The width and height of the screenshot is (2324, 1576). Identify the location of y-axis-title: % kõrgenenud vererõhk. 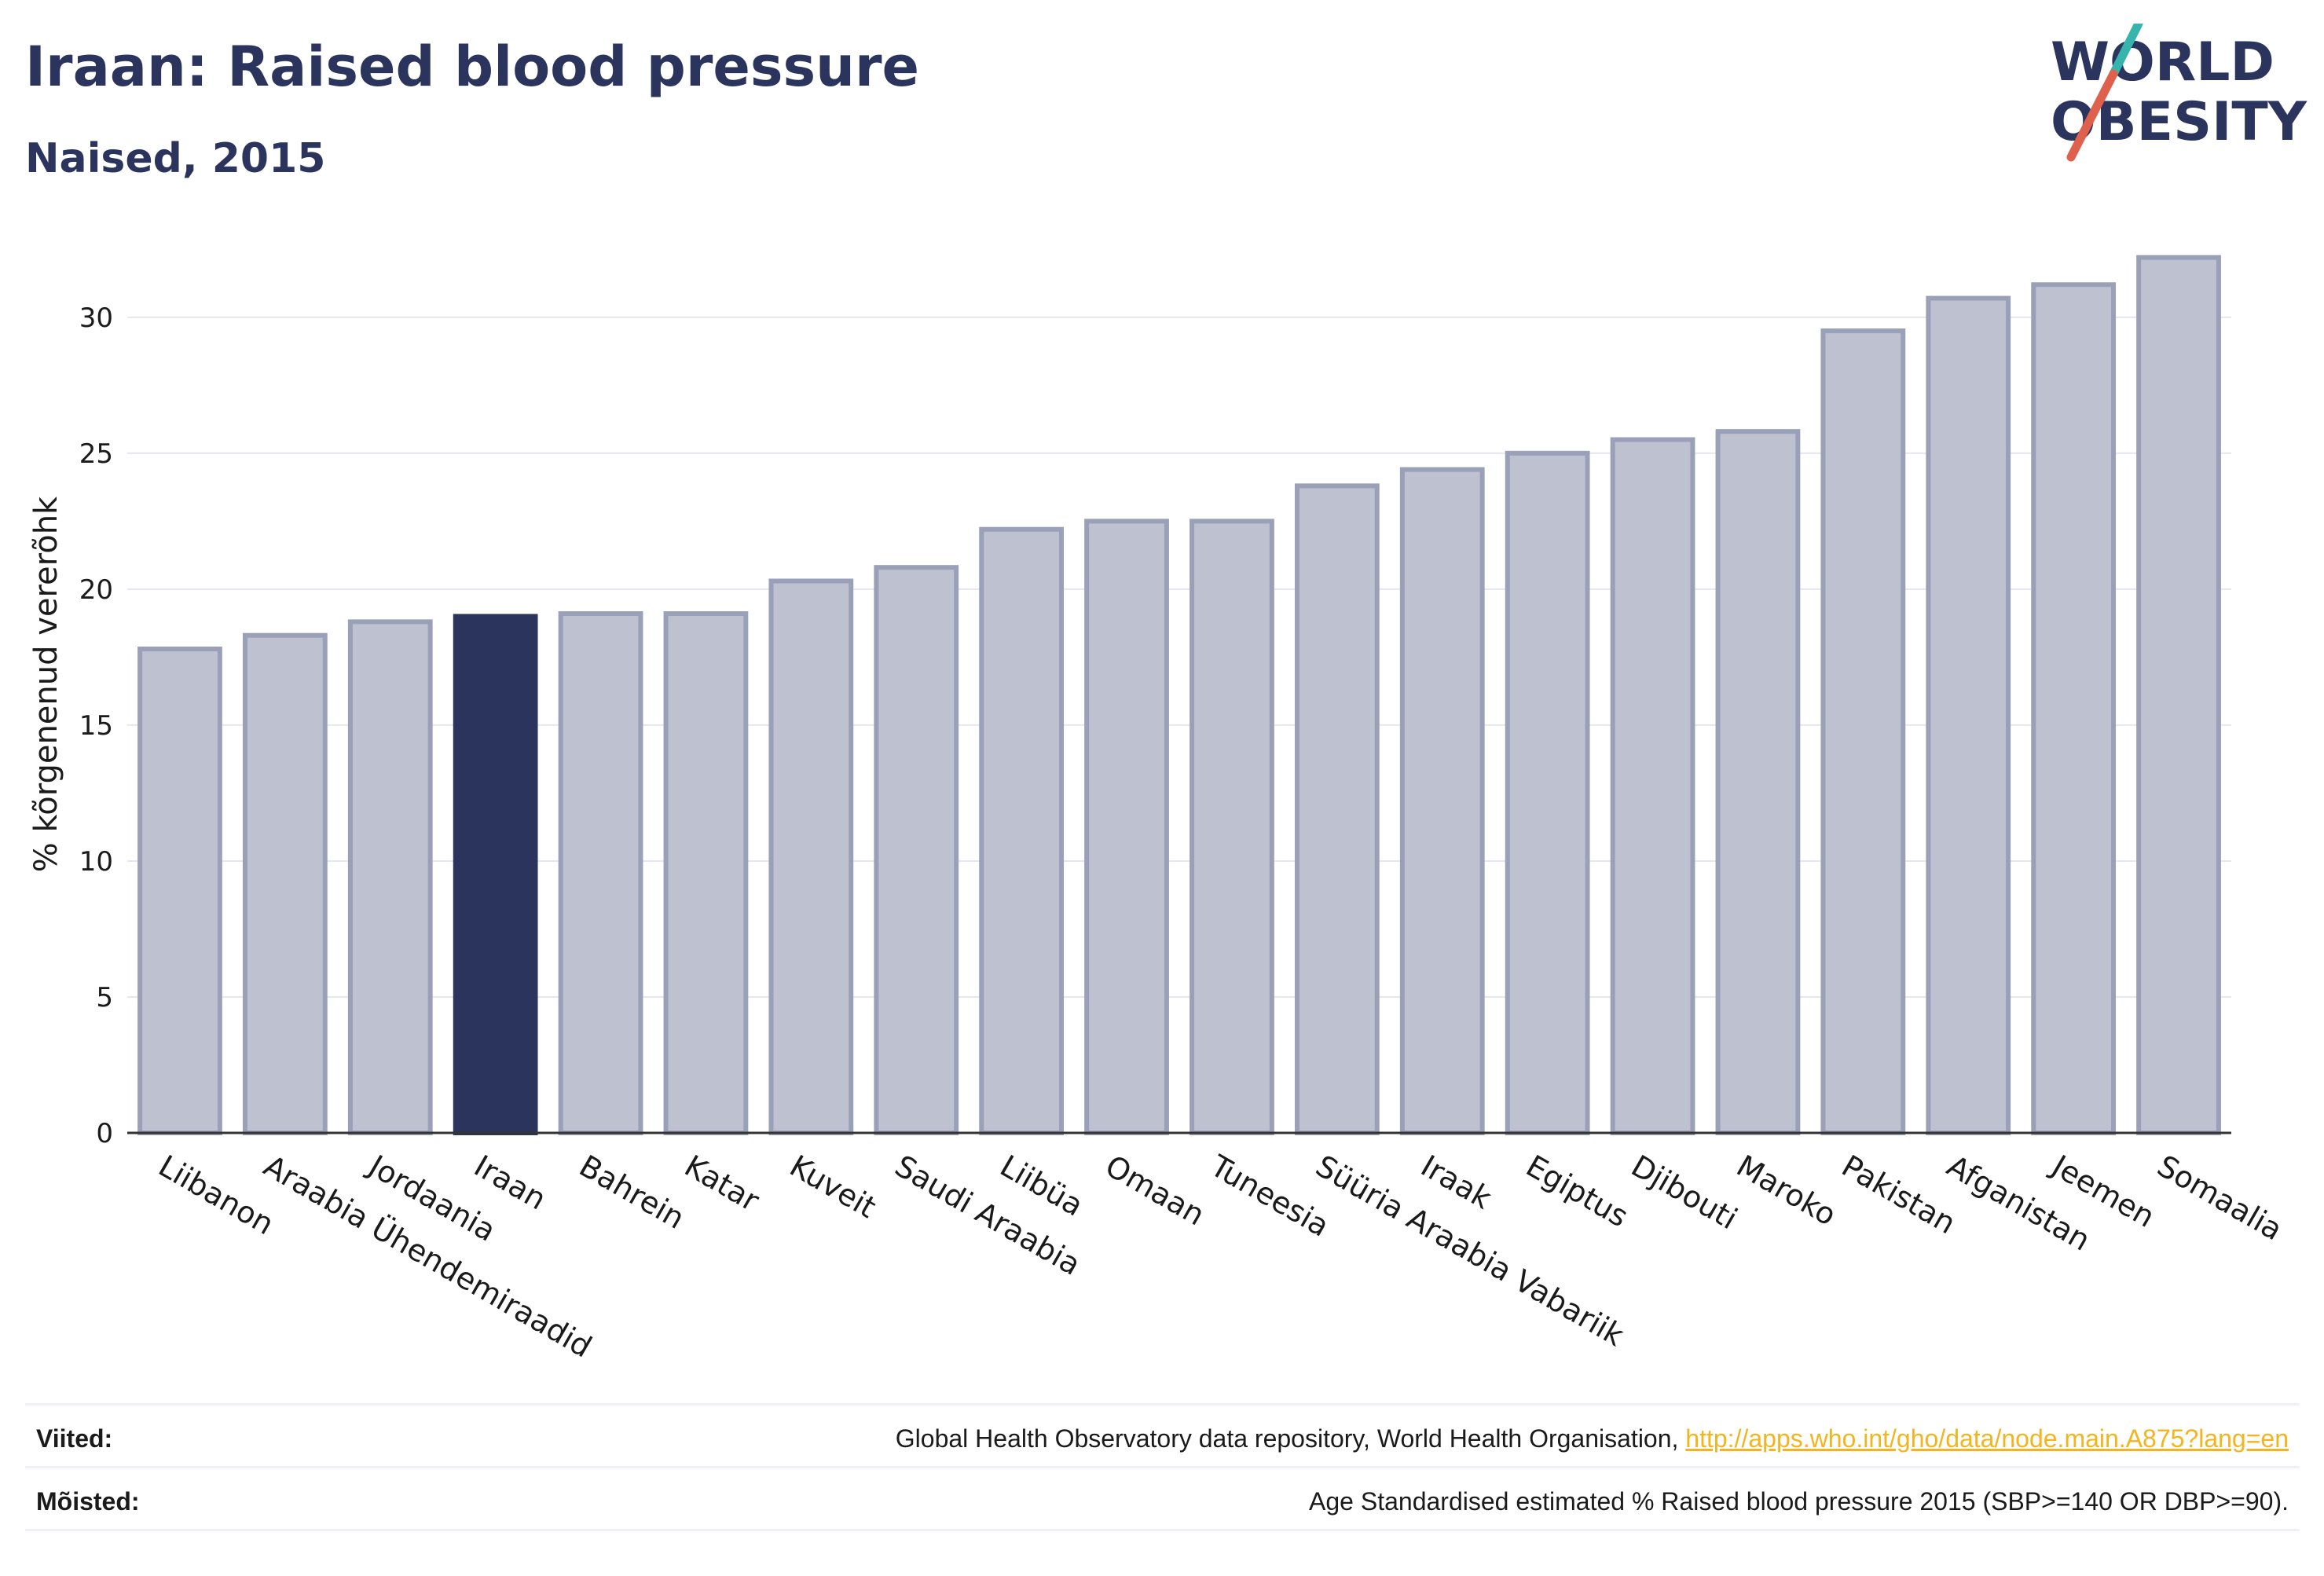
(46, 684).